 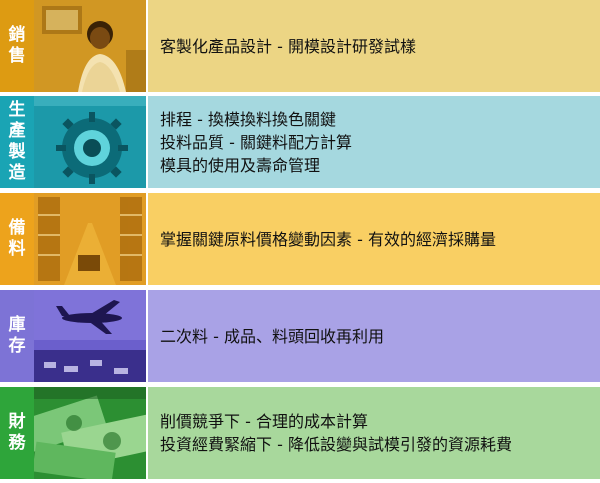 What do you see at coordinates (17, 443) in the screenshot?
I see `label-char: 務` at bounding box center [17, 443].